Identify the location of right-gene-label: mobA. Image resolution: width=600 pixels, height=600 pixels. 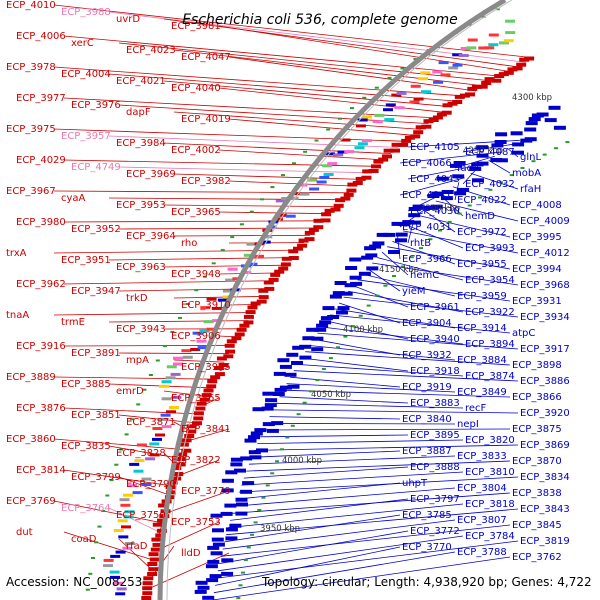
(526, 173).